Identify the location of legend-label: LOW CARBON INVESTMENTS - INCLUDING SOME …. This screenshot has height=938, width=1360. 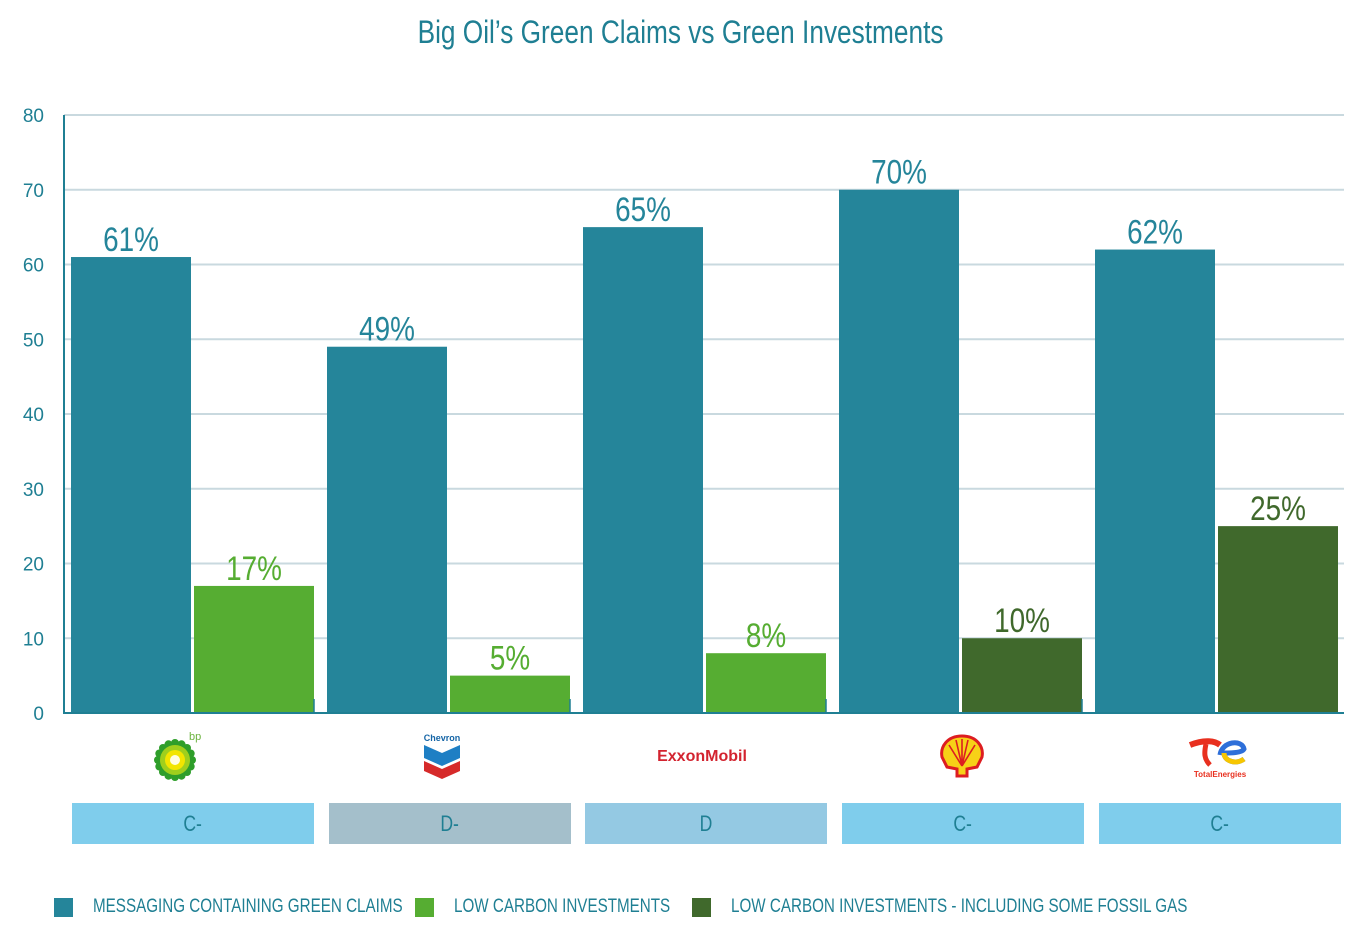
(959, 906).